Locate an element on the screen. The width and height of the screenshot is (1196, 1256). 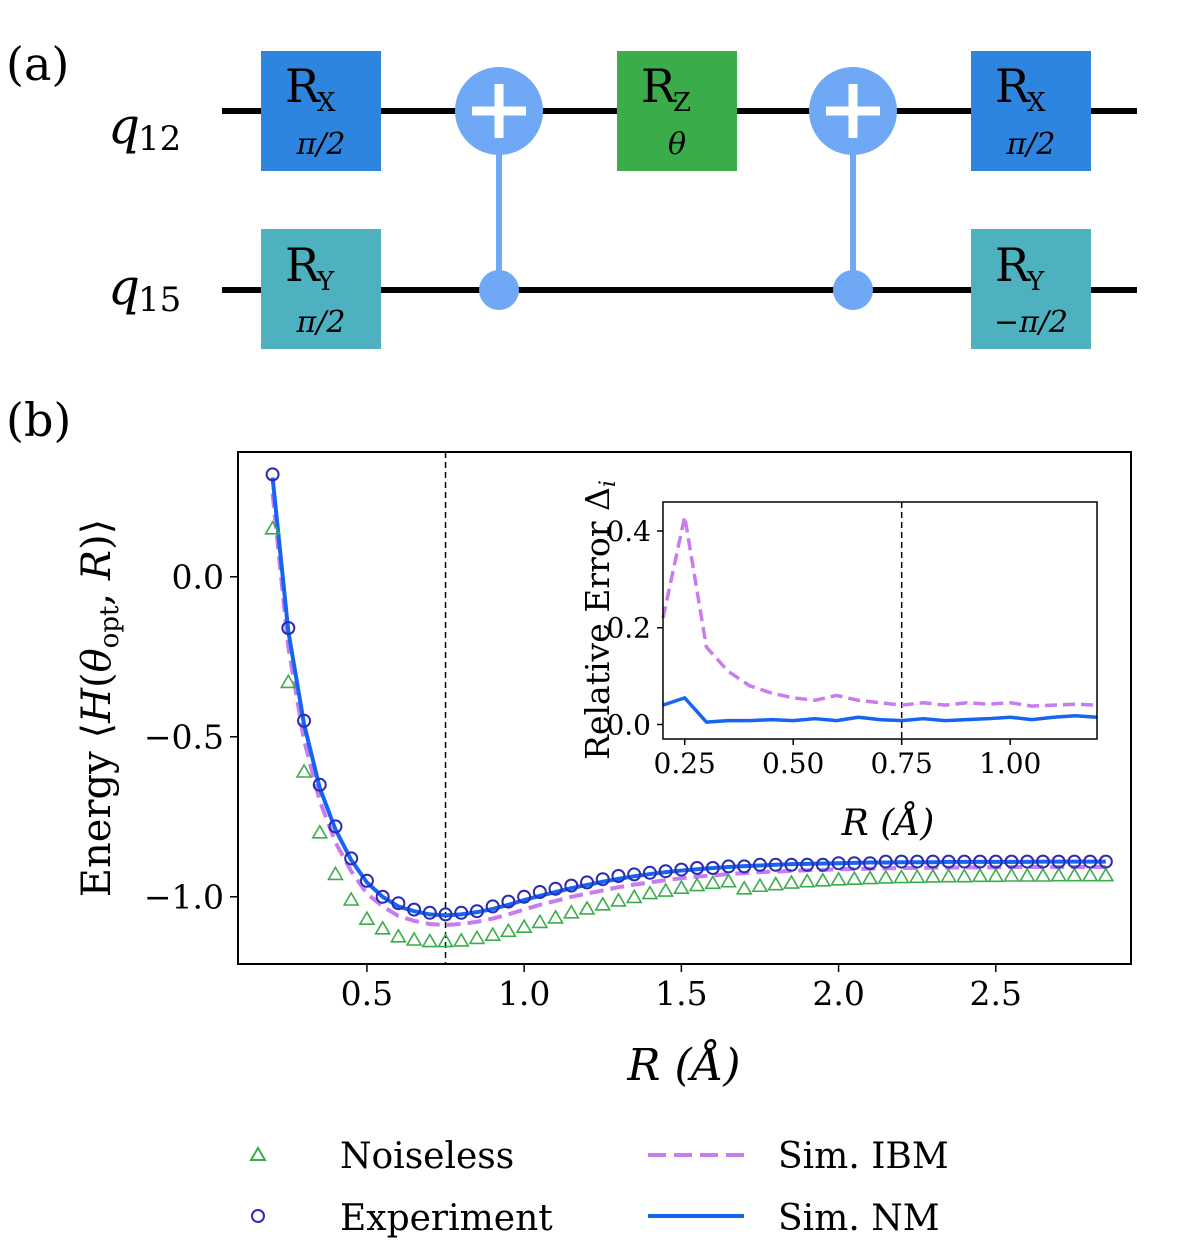
gate-ry-2-name: R is located at coordinates (1013, 265).